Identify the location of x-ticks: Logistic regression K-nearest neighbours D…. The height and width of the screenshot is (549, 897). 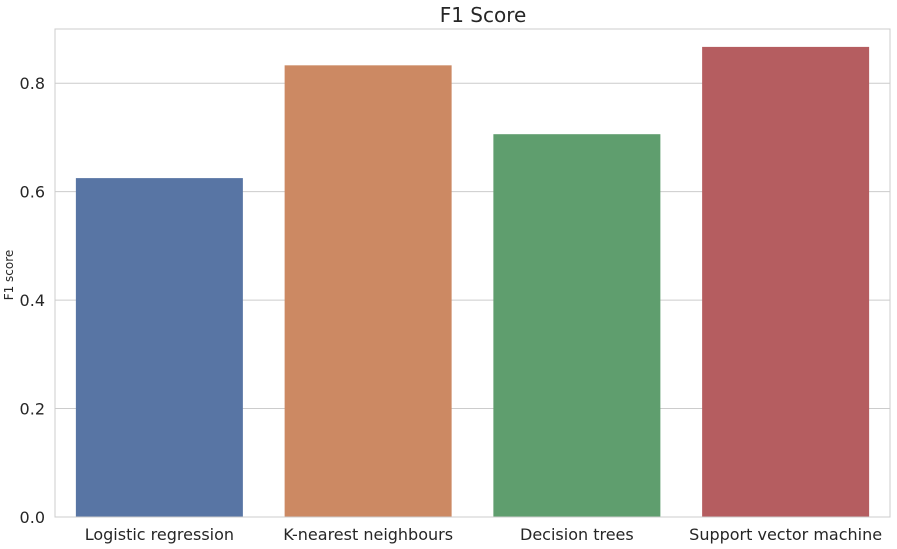
(483, 534).